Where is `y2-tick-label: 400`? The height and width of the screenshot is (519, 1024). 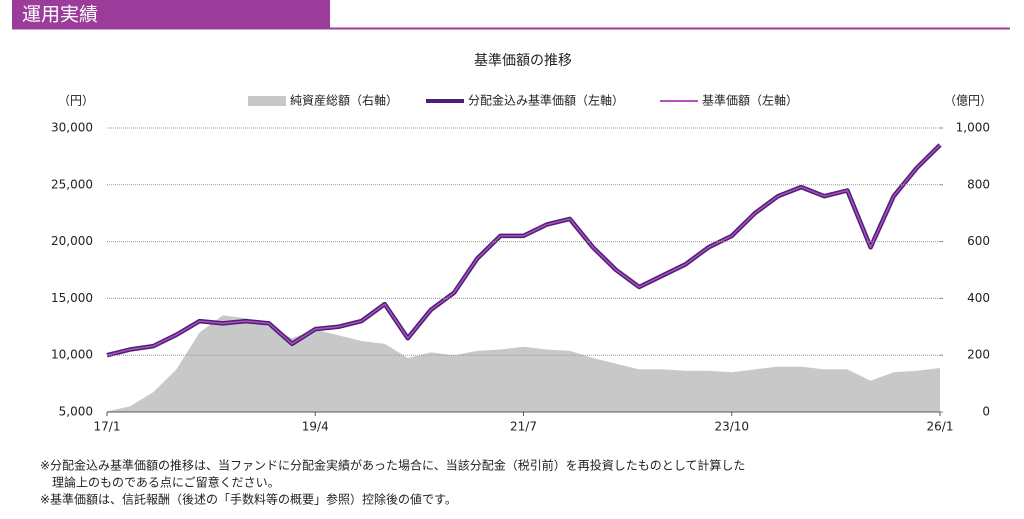 y2-tick-label: 400 is located at coordinates (978, 298).